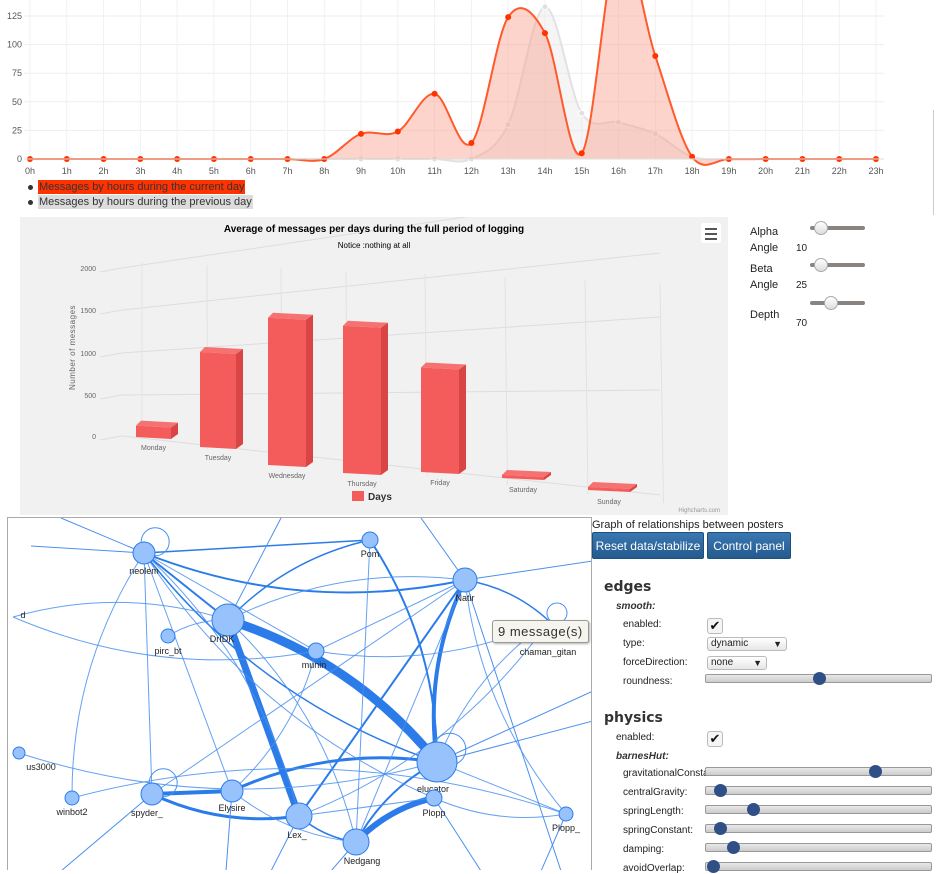 The image size is (936, 874). I want to click on x-tick-label: 19h, so click(728, 171).